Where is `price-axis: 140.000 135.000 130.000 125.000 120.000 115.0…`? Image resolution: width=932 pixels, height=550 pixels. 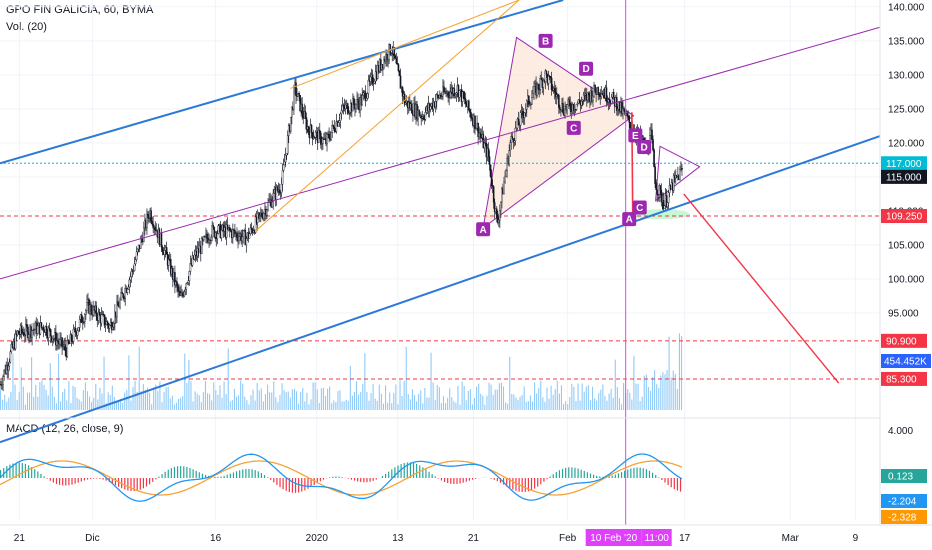
price-axis: 140.000 135.000 130.000 125.000 120.000 115.0… is located at coordinates (905, 265).